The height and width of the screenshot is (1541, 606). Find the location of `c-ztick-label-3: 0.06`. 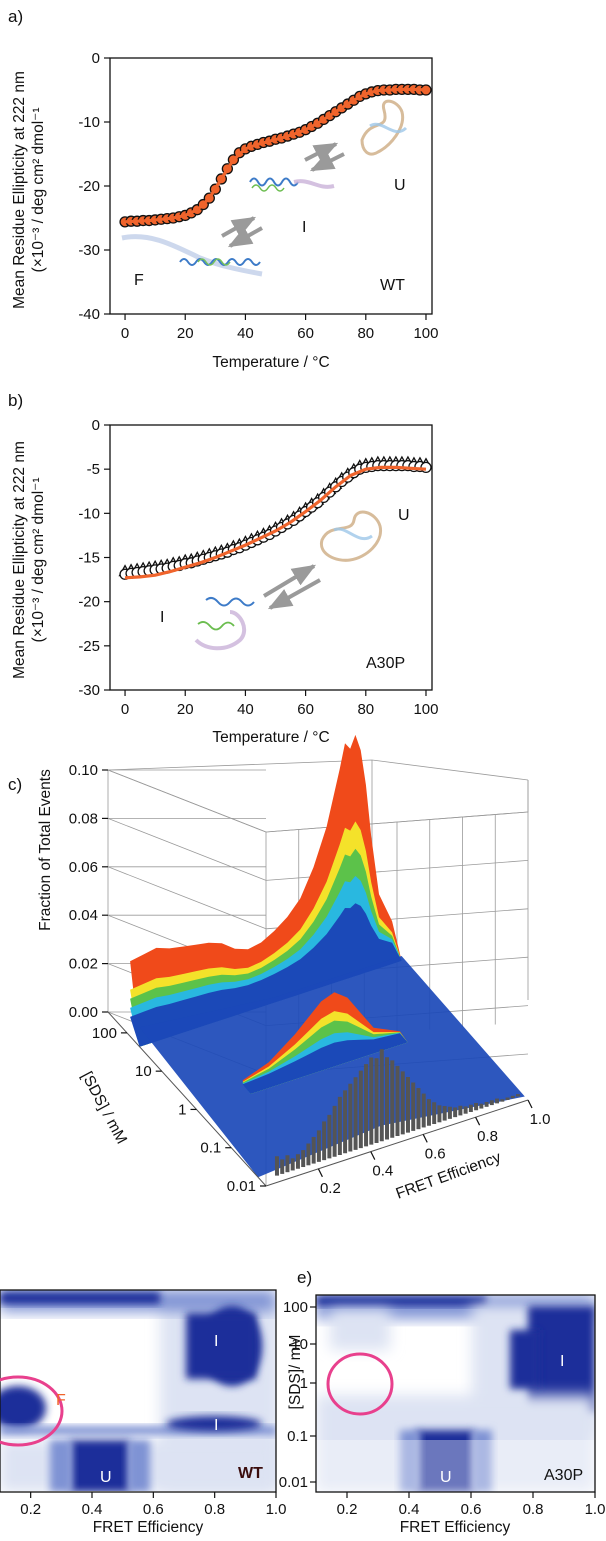

c-ztick-label-3: 0.06 is located at coordinates (83, 867).